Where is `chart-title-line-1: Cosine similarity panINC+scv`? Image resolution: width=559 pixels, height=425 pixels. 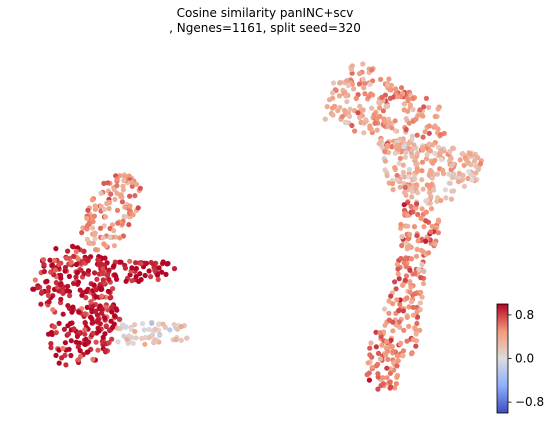
chart-title-line-1: Cosine similarity panINC+scv is located at coordinates (265, 13).